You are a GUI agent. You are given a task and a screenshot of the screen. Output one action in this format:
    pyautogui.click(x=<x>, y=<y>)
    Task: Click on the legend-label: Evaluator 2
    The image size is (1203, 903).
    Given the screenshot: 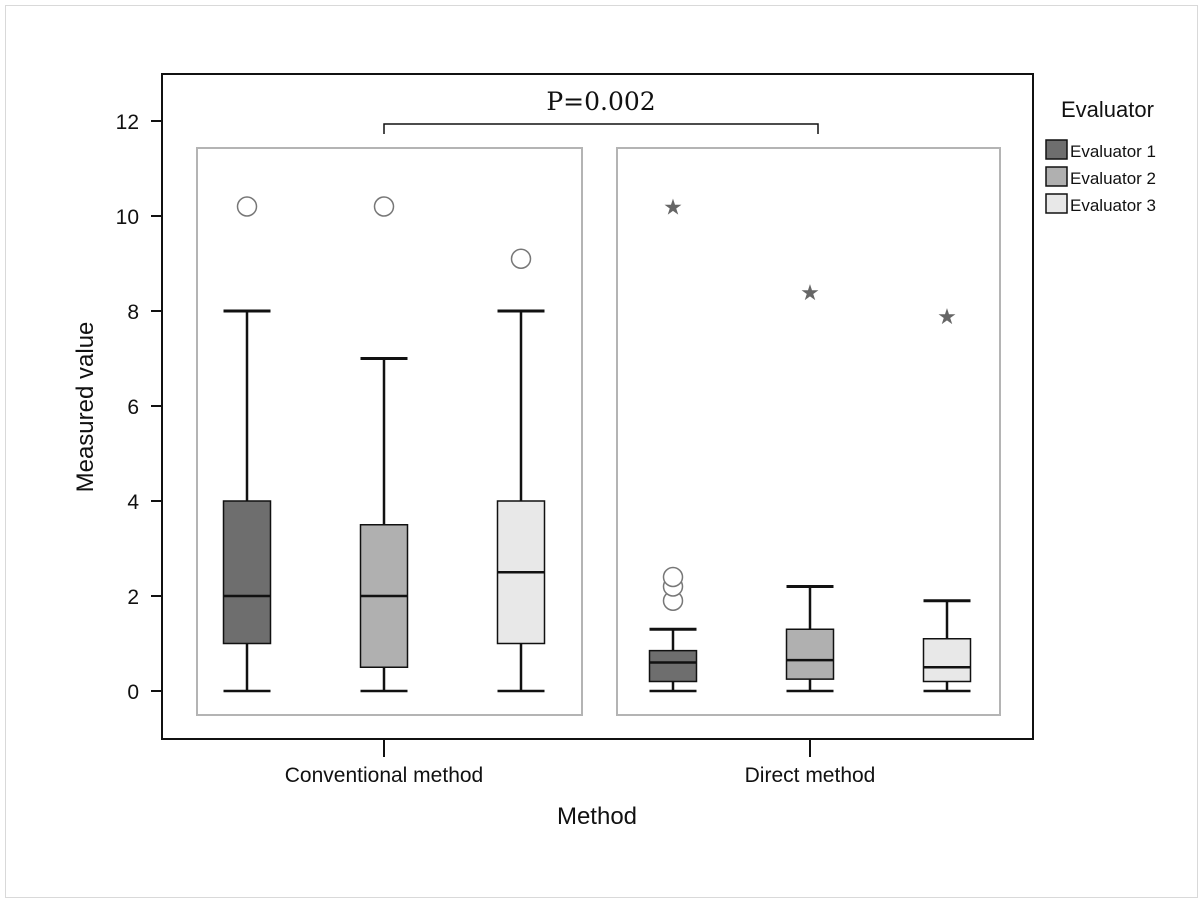 What is the action you would take?
    pyautogui.click(x=1113, y=178)
    